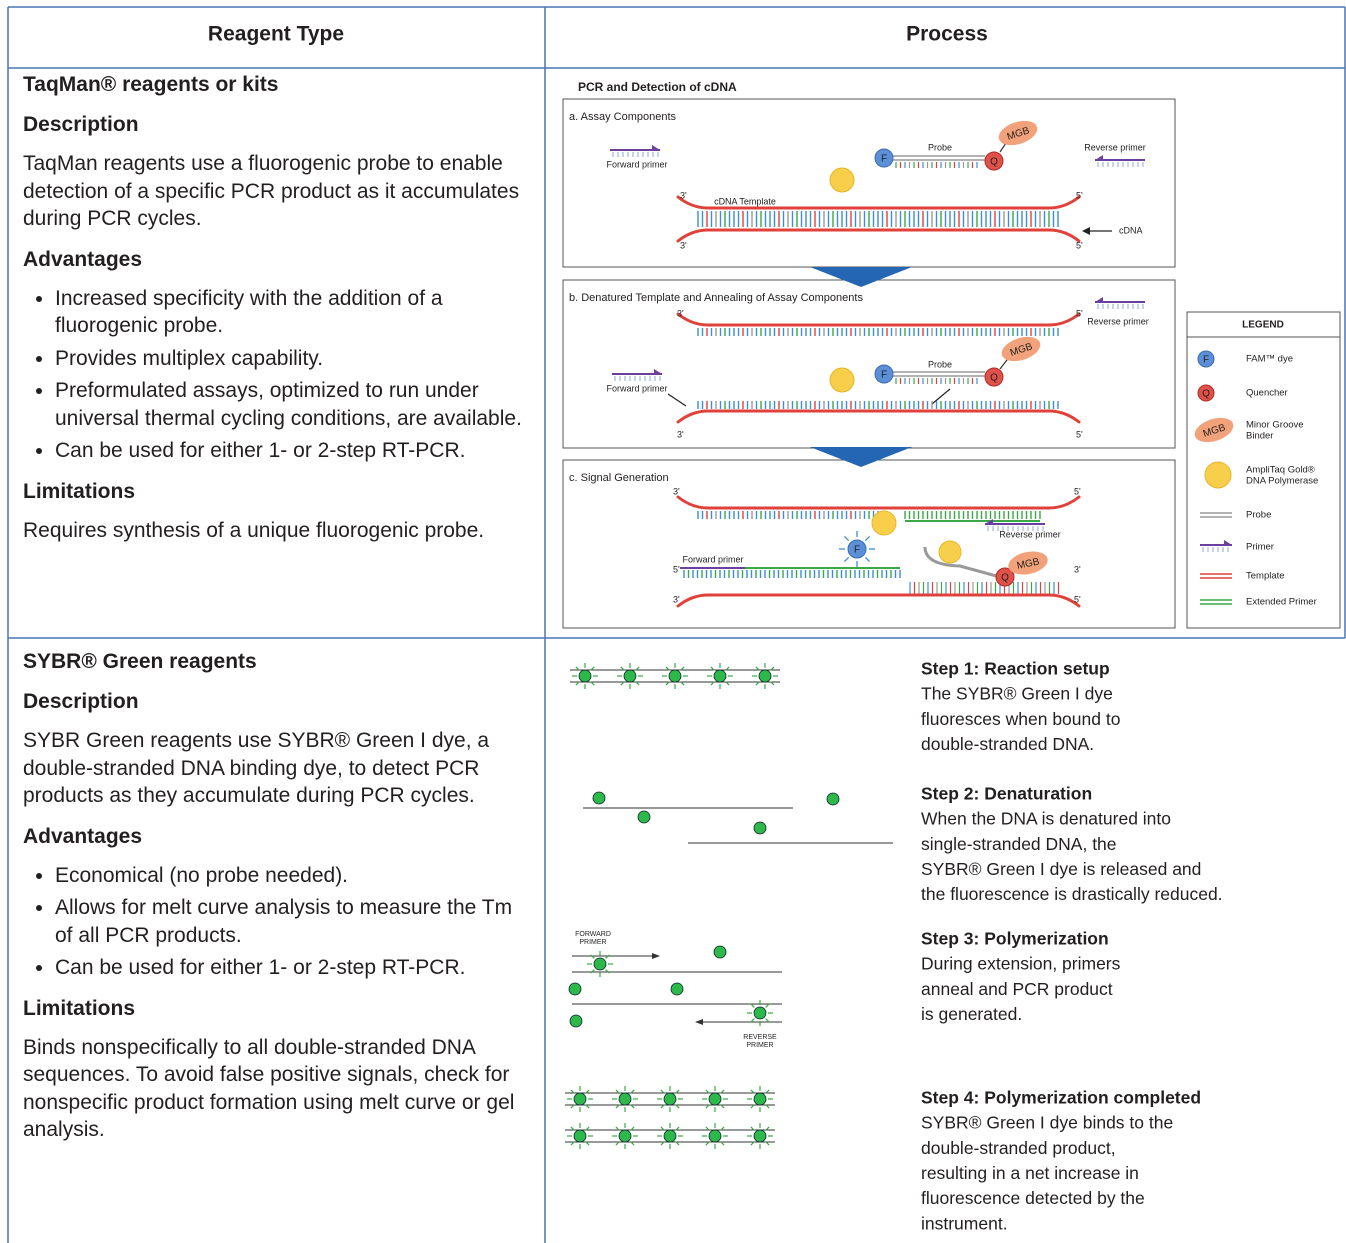  Describe the element at coordinates (151, 84) in the screenshot. I see `row-title: TaqMan® reagents or kits` at that location.